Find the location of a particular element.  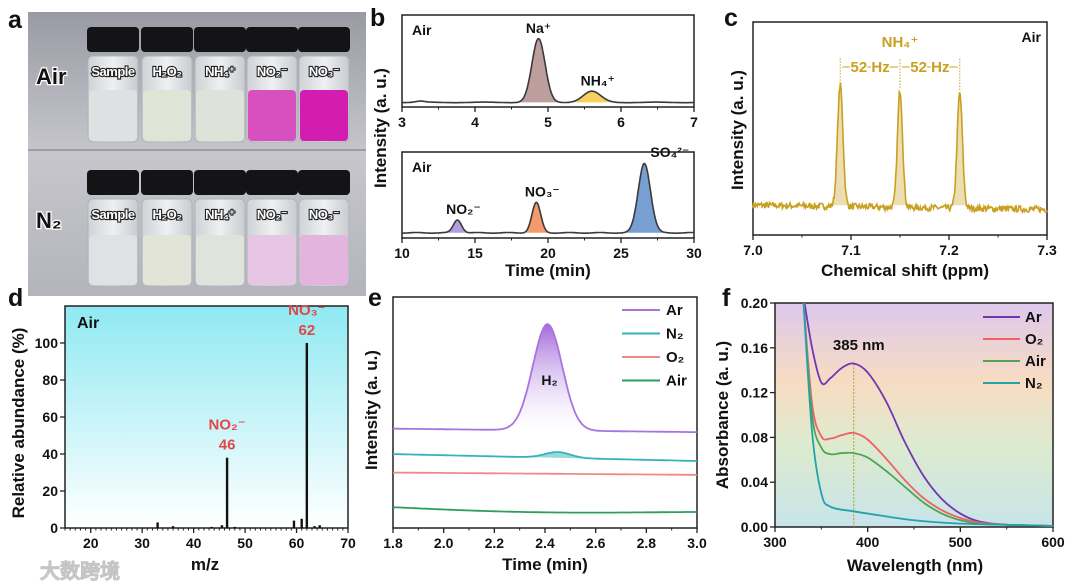

y-tick-label: 40 is located at coordinates (50, 454).